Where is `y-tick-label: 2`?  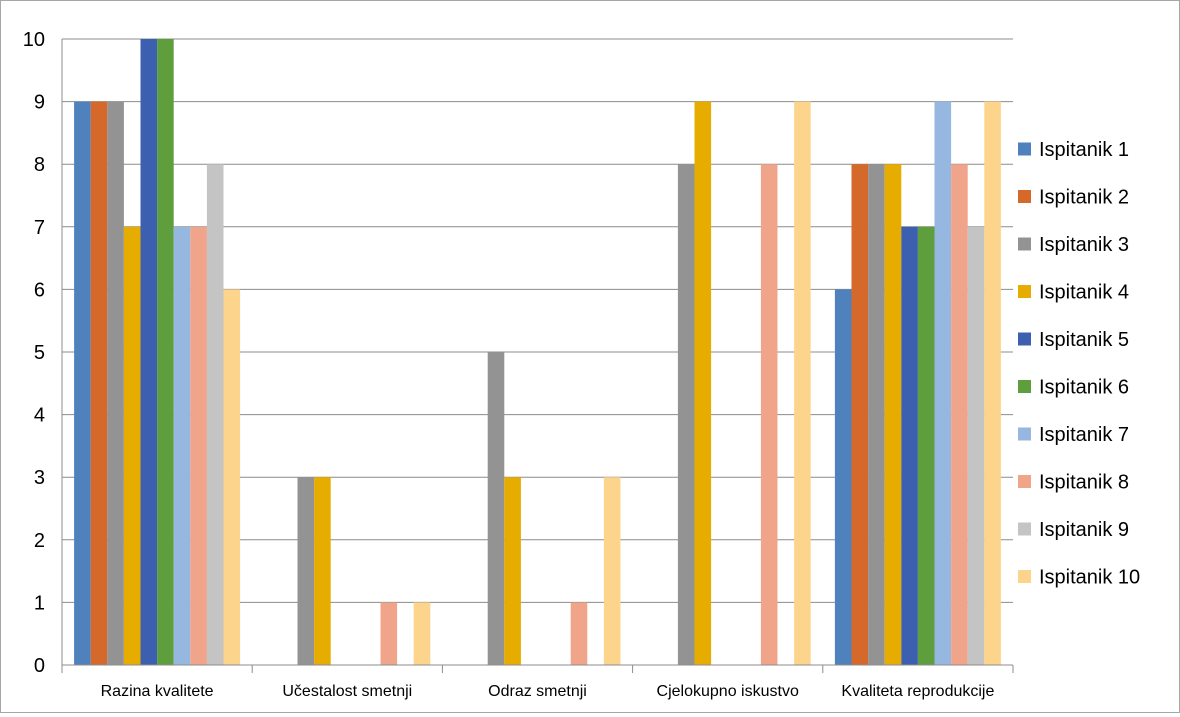
y-tick-label: 2 is located at coordinates (39, 541).